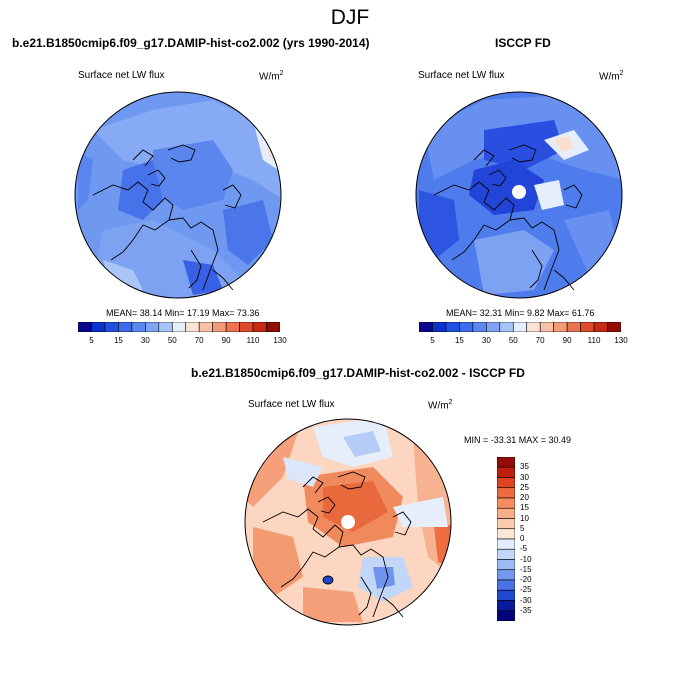 The width and height of the screenshot is (700, 700). I want to click on obs-colorbar-tick-label: 70, so click(540, 340).